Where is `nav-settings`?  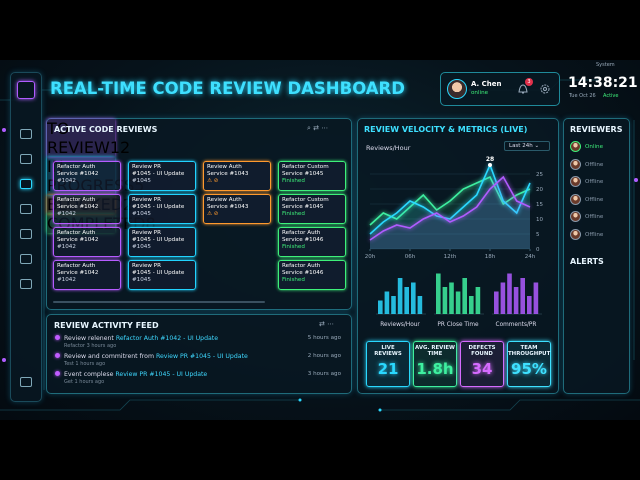
nav-settings is located at coordinates (26, 259).